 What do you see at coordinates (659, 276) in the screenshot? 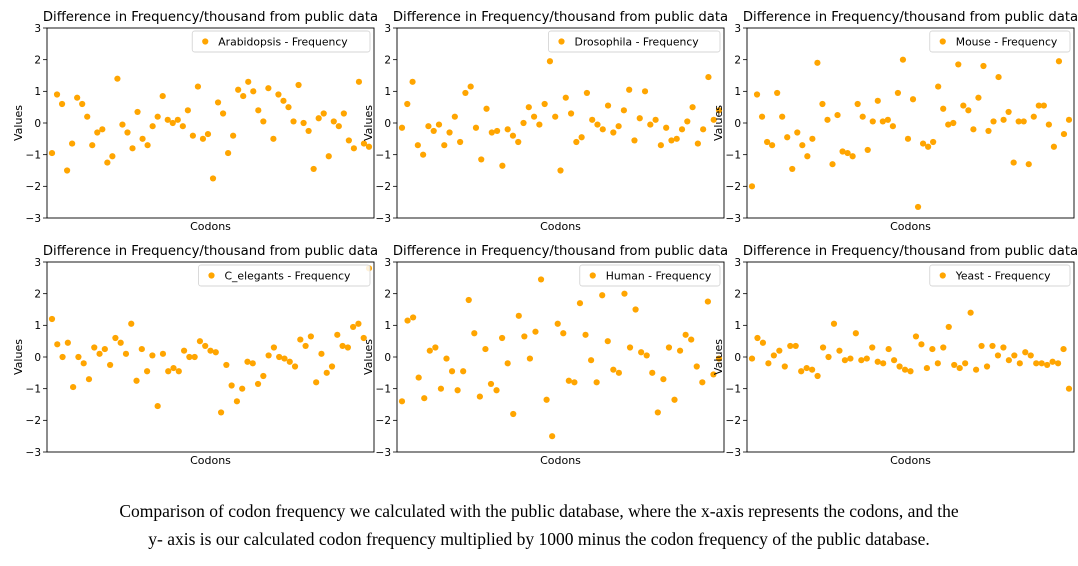
I see `legend-label: Human - Frequency` at bounding box center [659, 276].